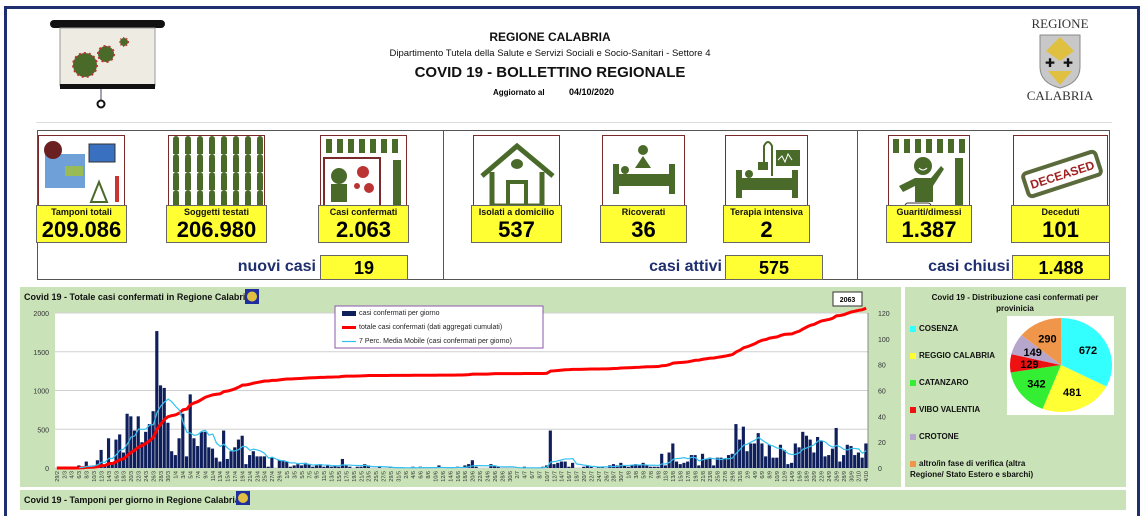  Describe the element at coordinates (882, 417) in the screenshot. I see `right-tick-label: 40` at that location.